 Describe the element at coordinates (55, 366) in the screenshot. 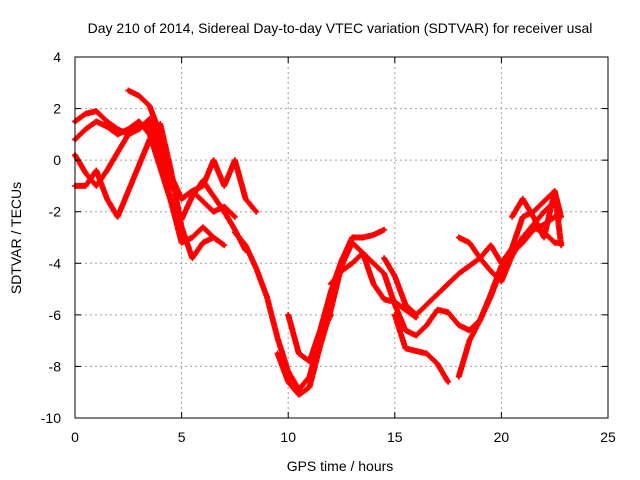

I see `y-tick-label: -8` at that location.